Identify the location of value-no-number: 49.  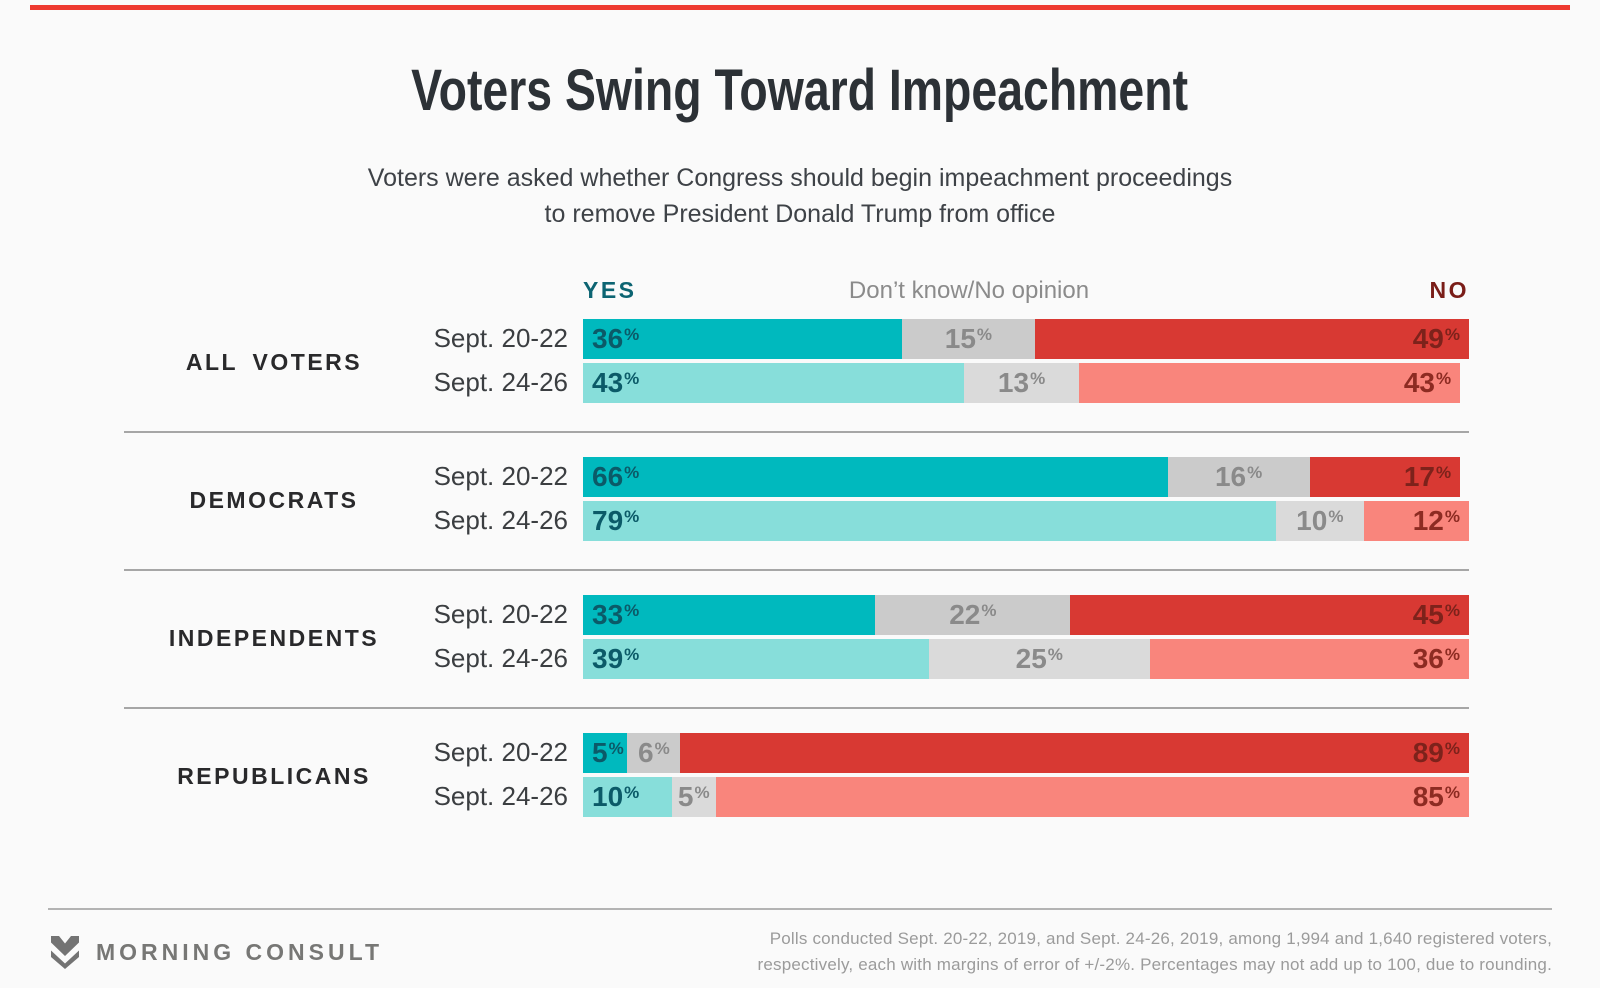
(1428, 338).